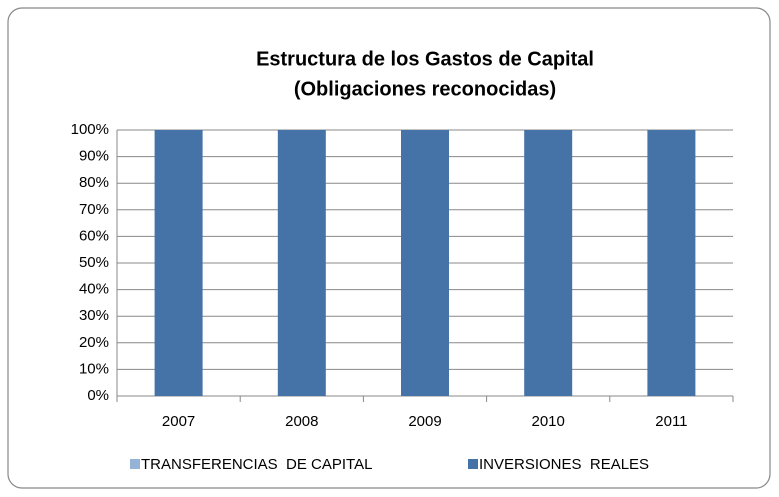 Image resolution: width=779 pixels, height=497 pixels. Describe the element at coordinates (425, 89) in the screenshot. I see `chart-subtitle: (Obligaciones reconocidas)` at that location.